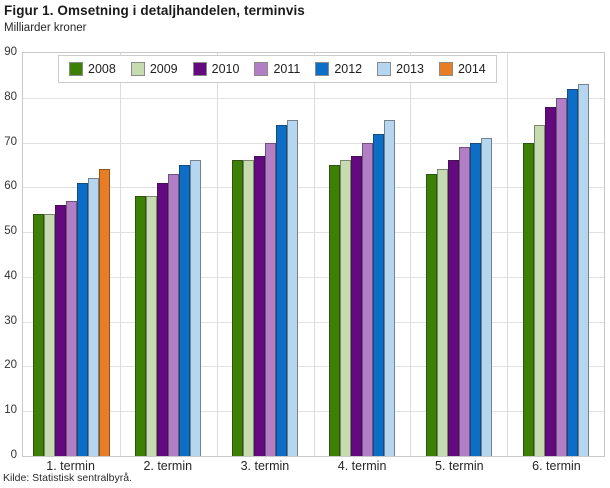 This screenshot has height=488, width=610. I want to click on legend-label-2009: 2009, so click(163, 69).